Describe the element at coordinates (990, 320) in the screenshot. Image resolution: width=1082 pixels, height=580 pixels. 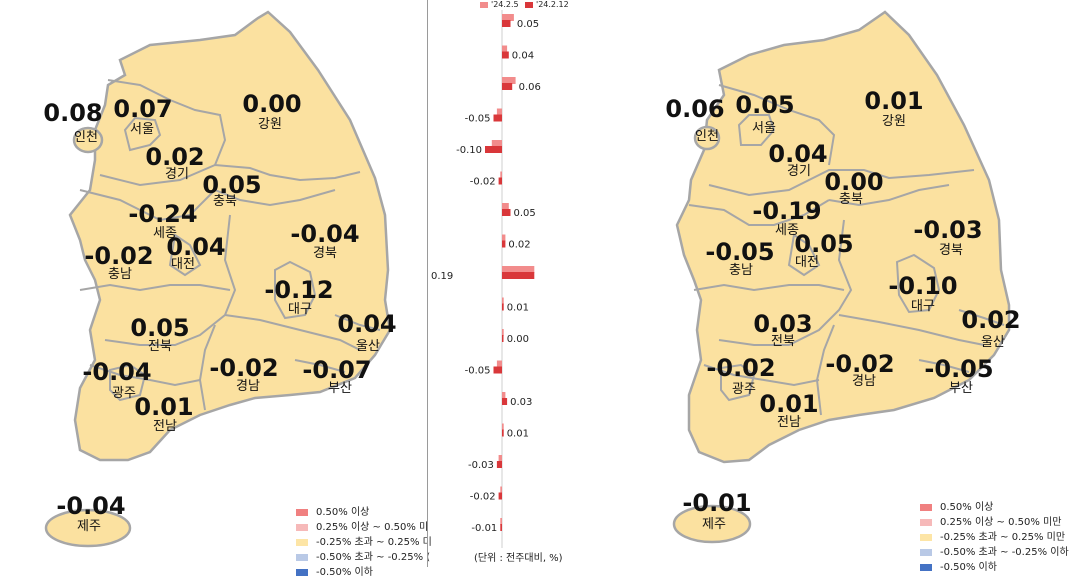
I see `right-region-value-10: 0.02` at that location.